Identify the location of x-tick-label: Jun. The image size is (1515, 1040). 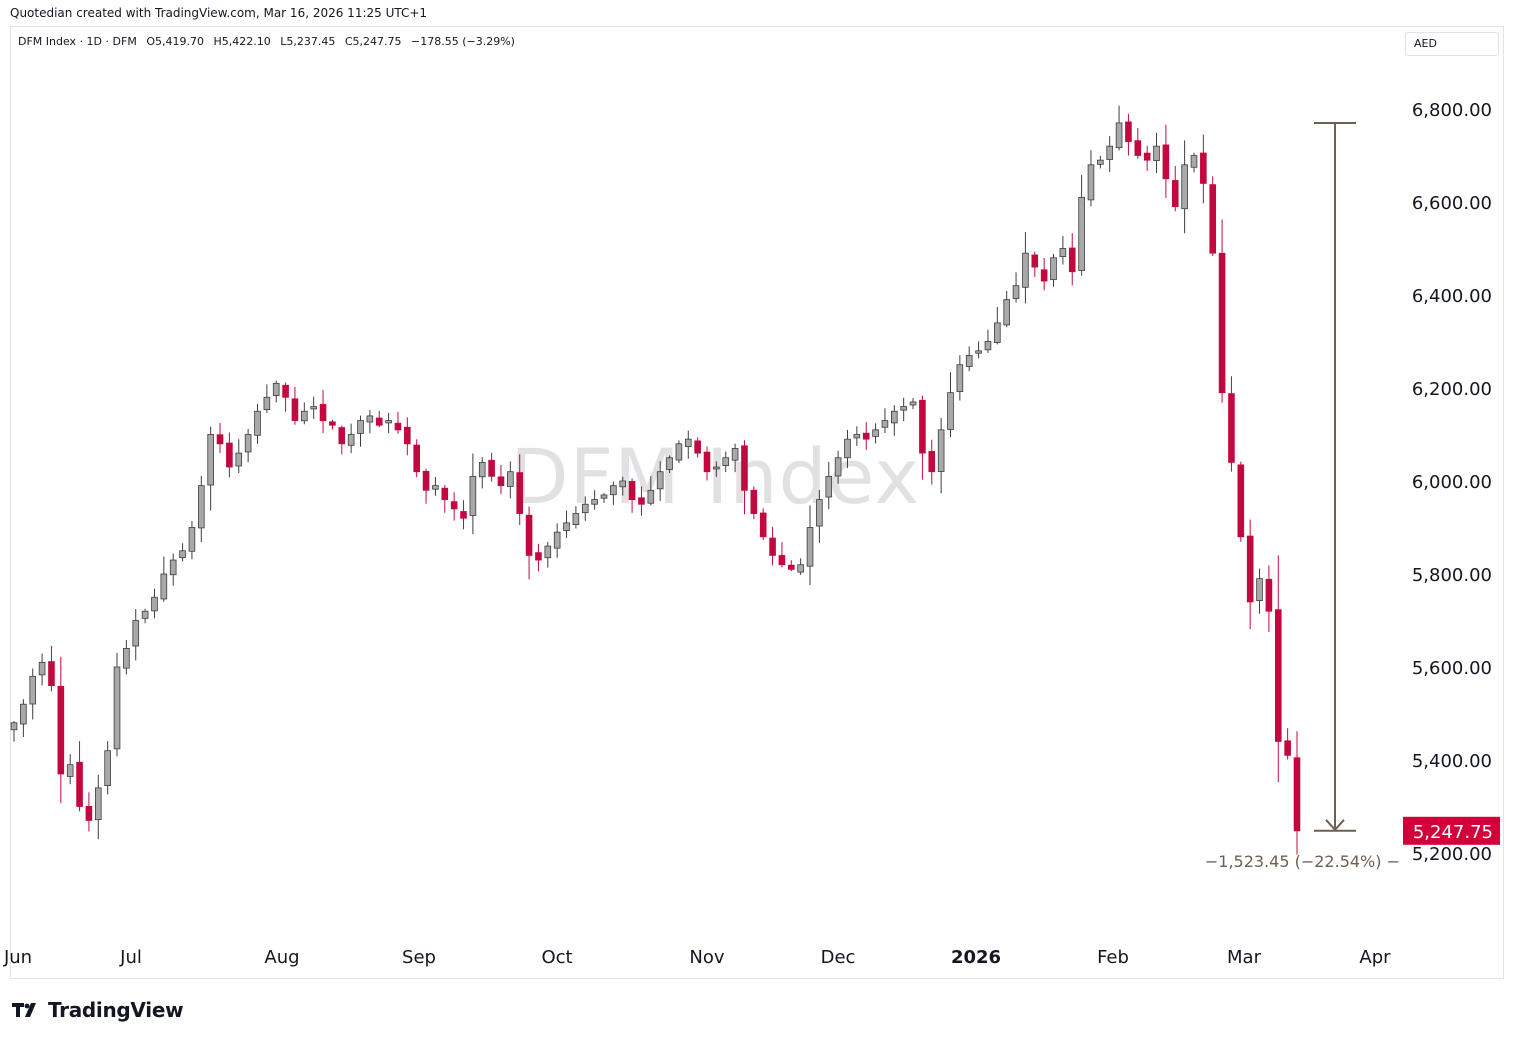
(17, 957).